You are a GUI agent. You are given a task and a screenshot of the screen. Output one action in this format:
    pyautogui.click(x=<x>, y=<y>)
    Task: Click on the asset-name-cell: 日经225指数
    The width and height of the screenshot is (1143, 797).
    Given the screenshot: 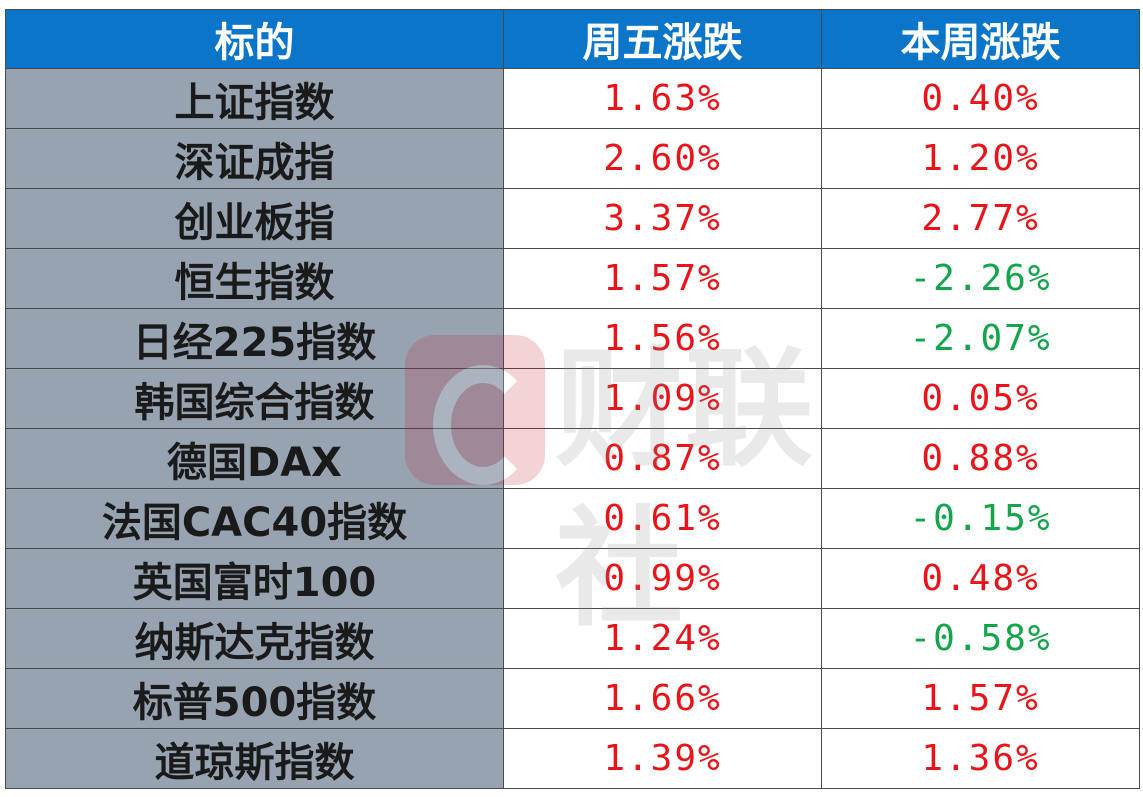 What is the action you would take?
    pyautogui.click(x=254, y=338)
    